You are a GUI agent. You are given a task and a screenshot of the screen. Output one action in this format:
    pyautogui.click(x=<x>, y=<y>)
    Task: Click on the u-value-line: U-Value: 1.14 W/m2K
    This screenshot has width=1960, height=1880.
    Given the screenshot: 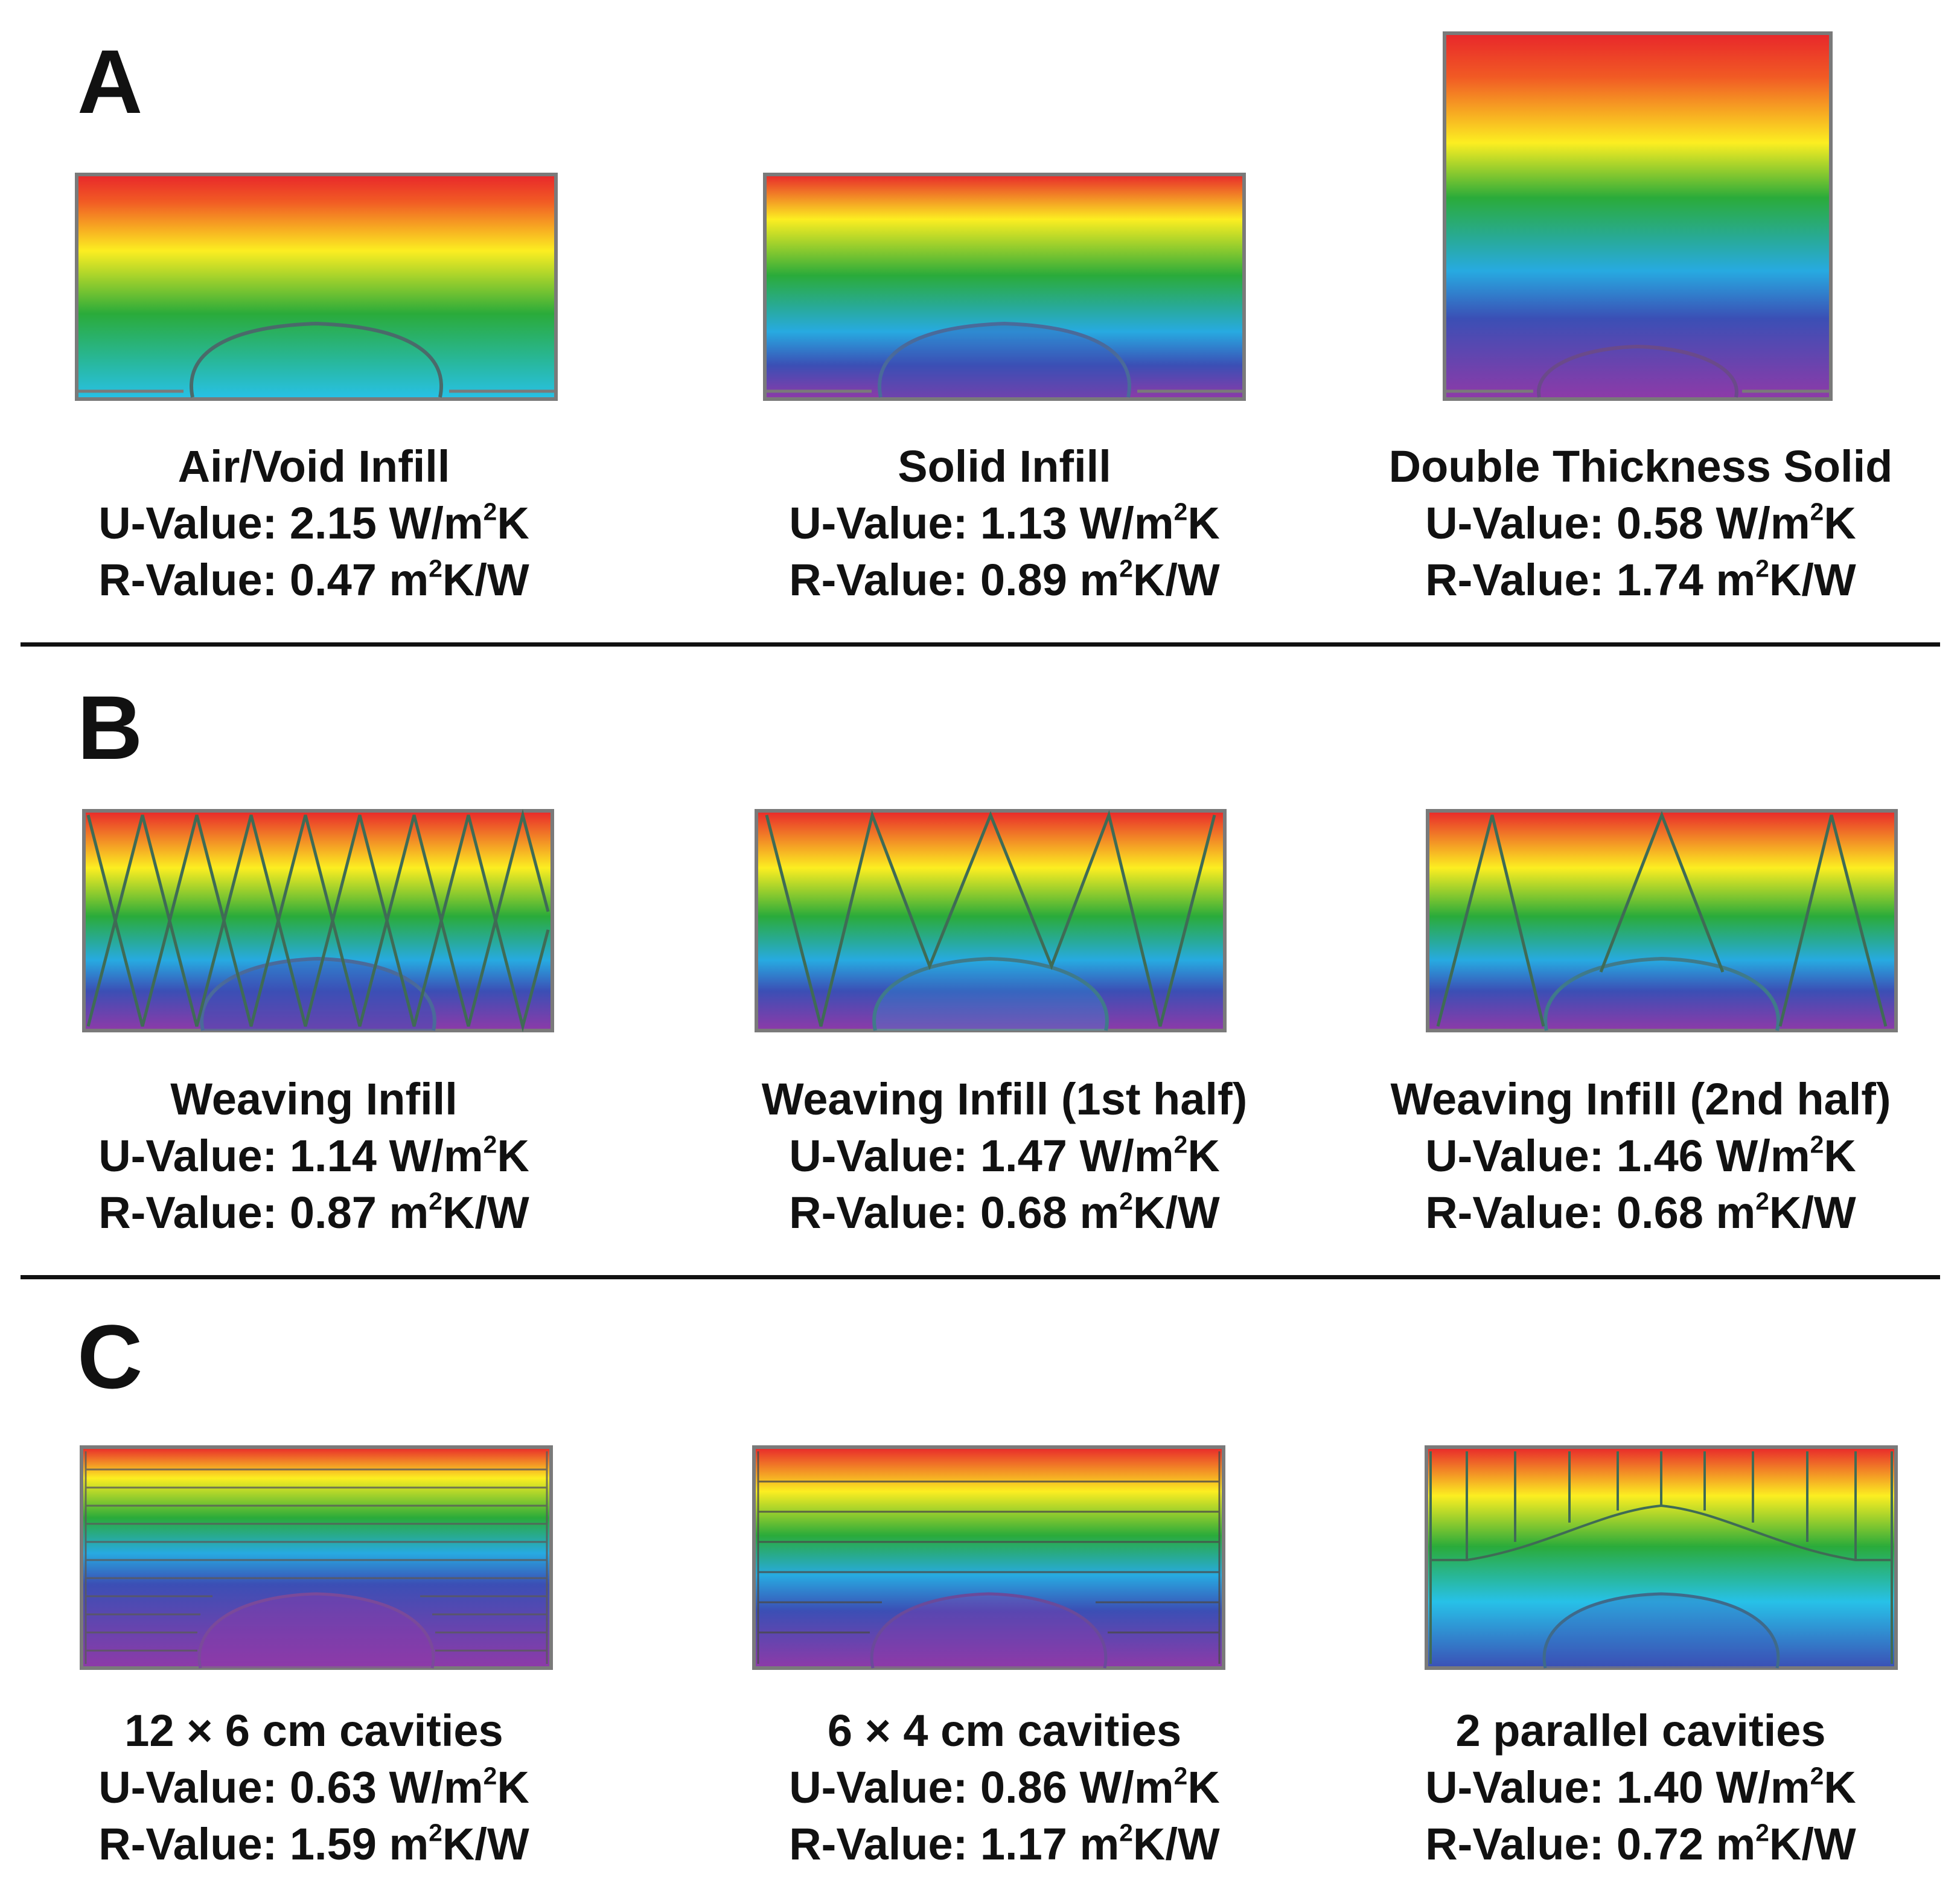 What is the action you would take?
    pyautogui.click(x=313, y=1155)
    